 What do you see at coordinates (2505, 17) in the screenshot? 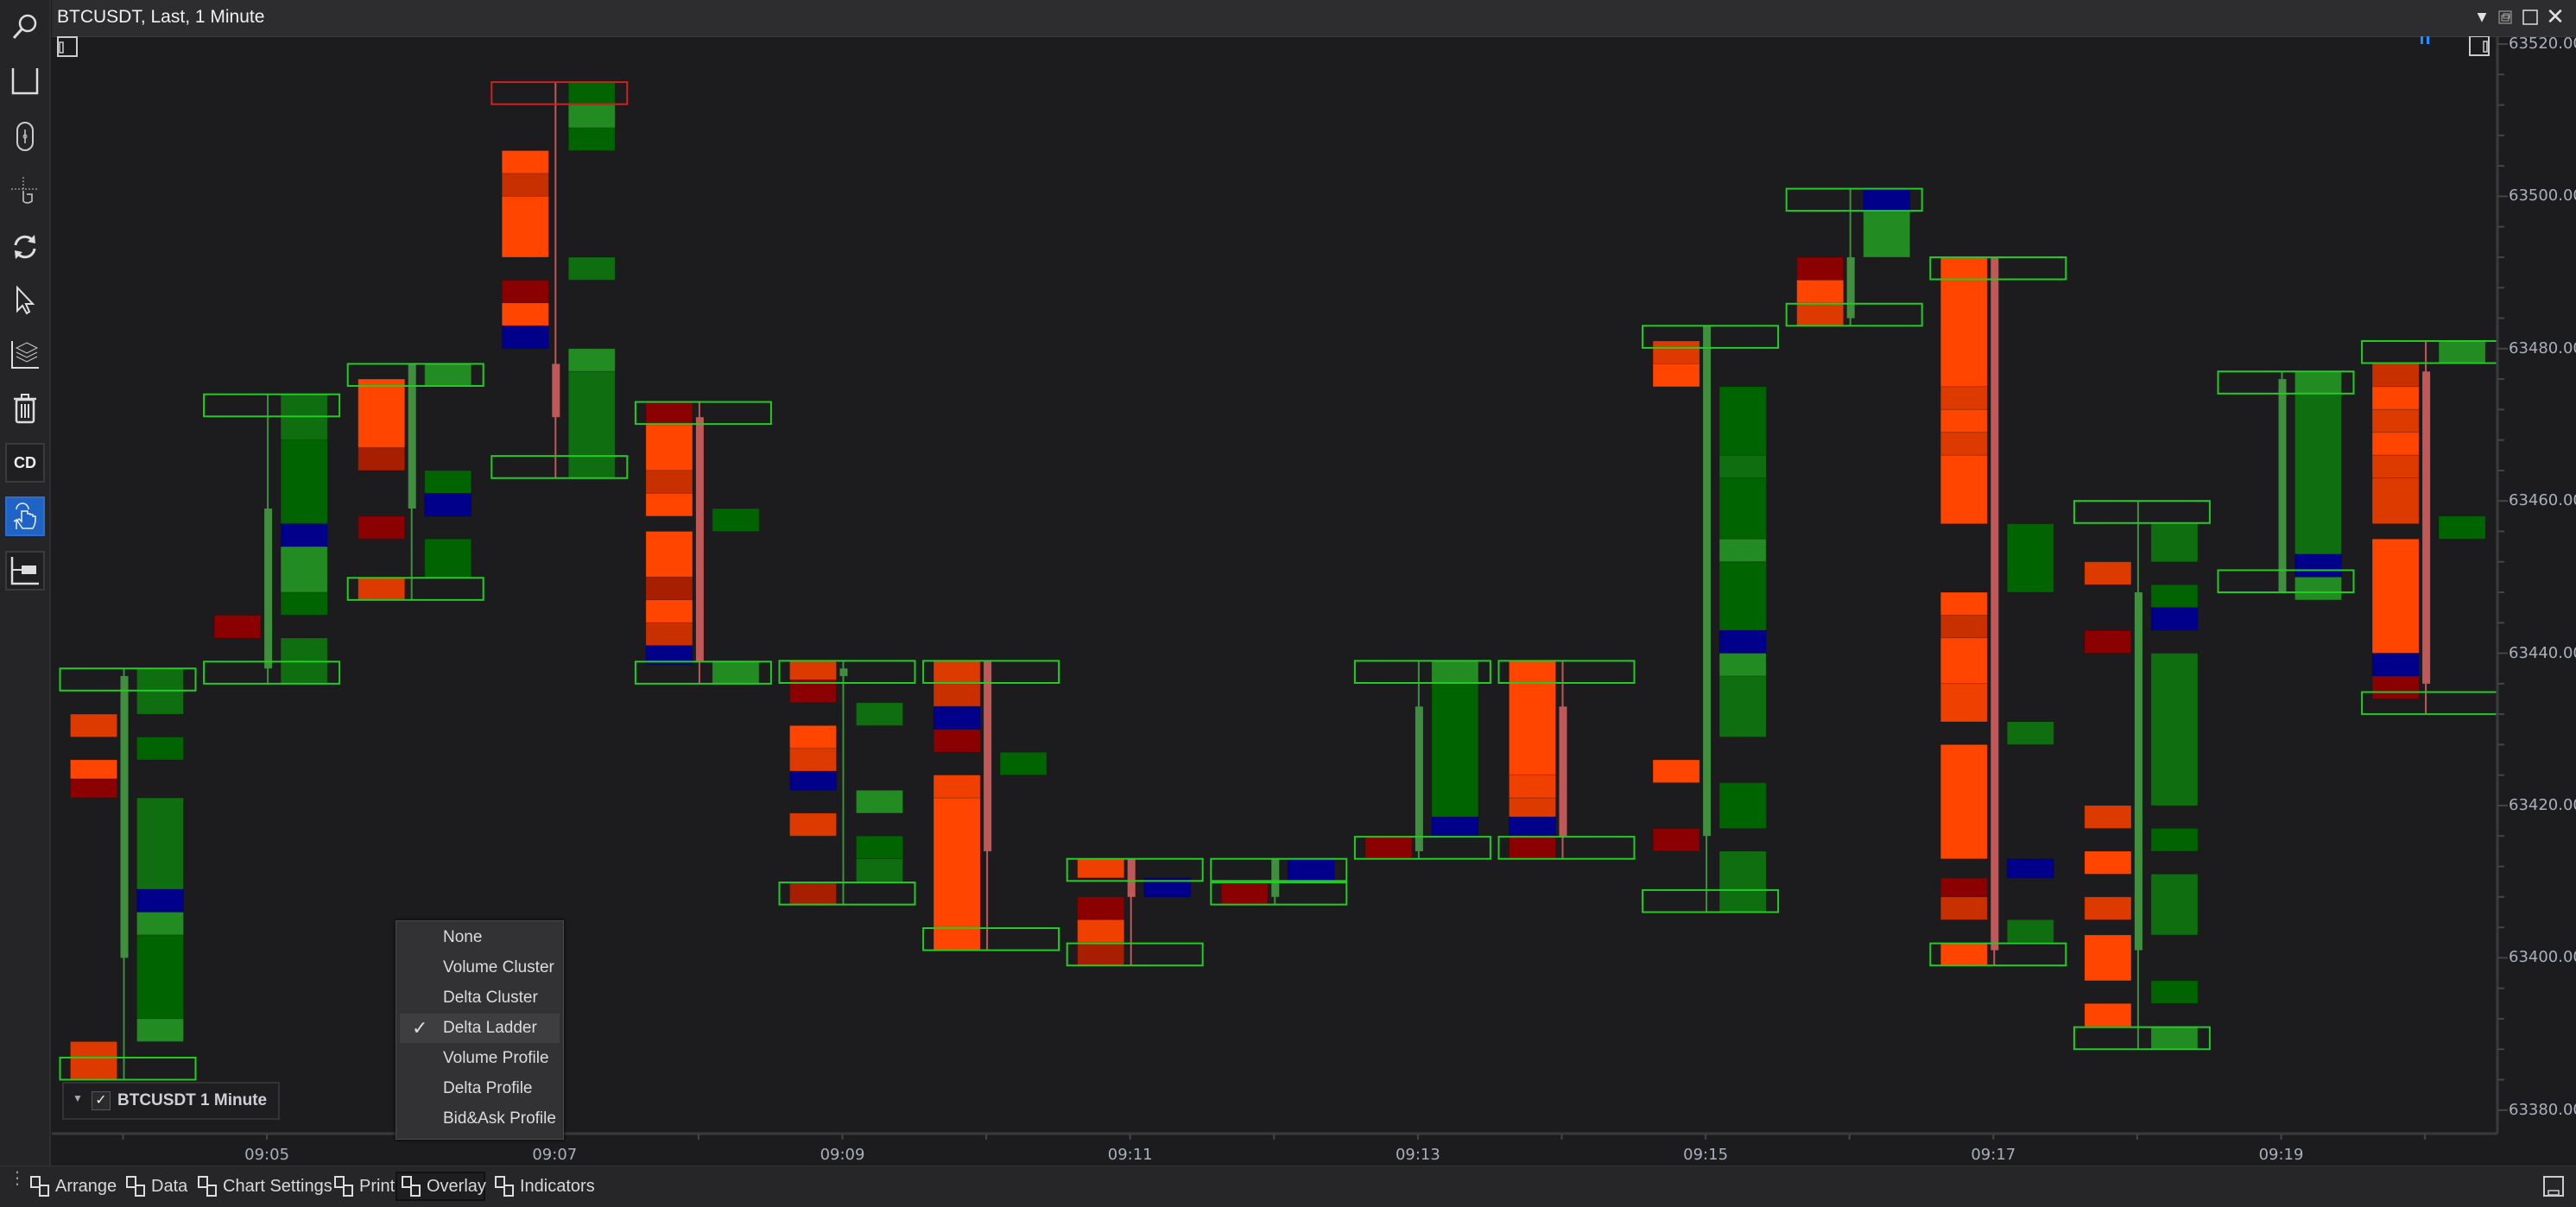
I see `restore-button` at bounding box center [2505, 17].